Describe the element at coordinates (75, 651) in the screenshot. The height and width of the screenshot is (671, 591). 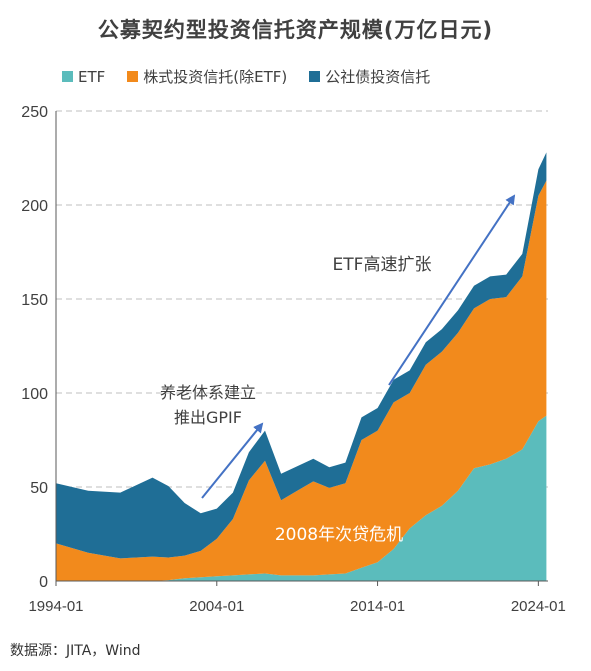
I see `source-note: 数据源：JITA，Wind` at that location.